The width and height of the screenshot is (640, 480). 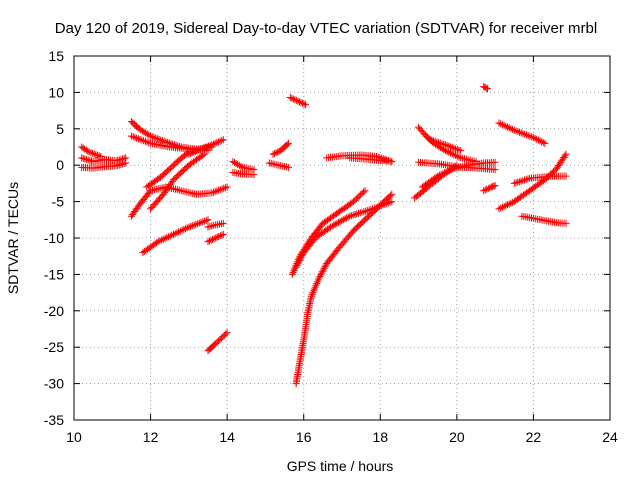 I want to click on y-tick-label: -10, so click(x=54, y=238).